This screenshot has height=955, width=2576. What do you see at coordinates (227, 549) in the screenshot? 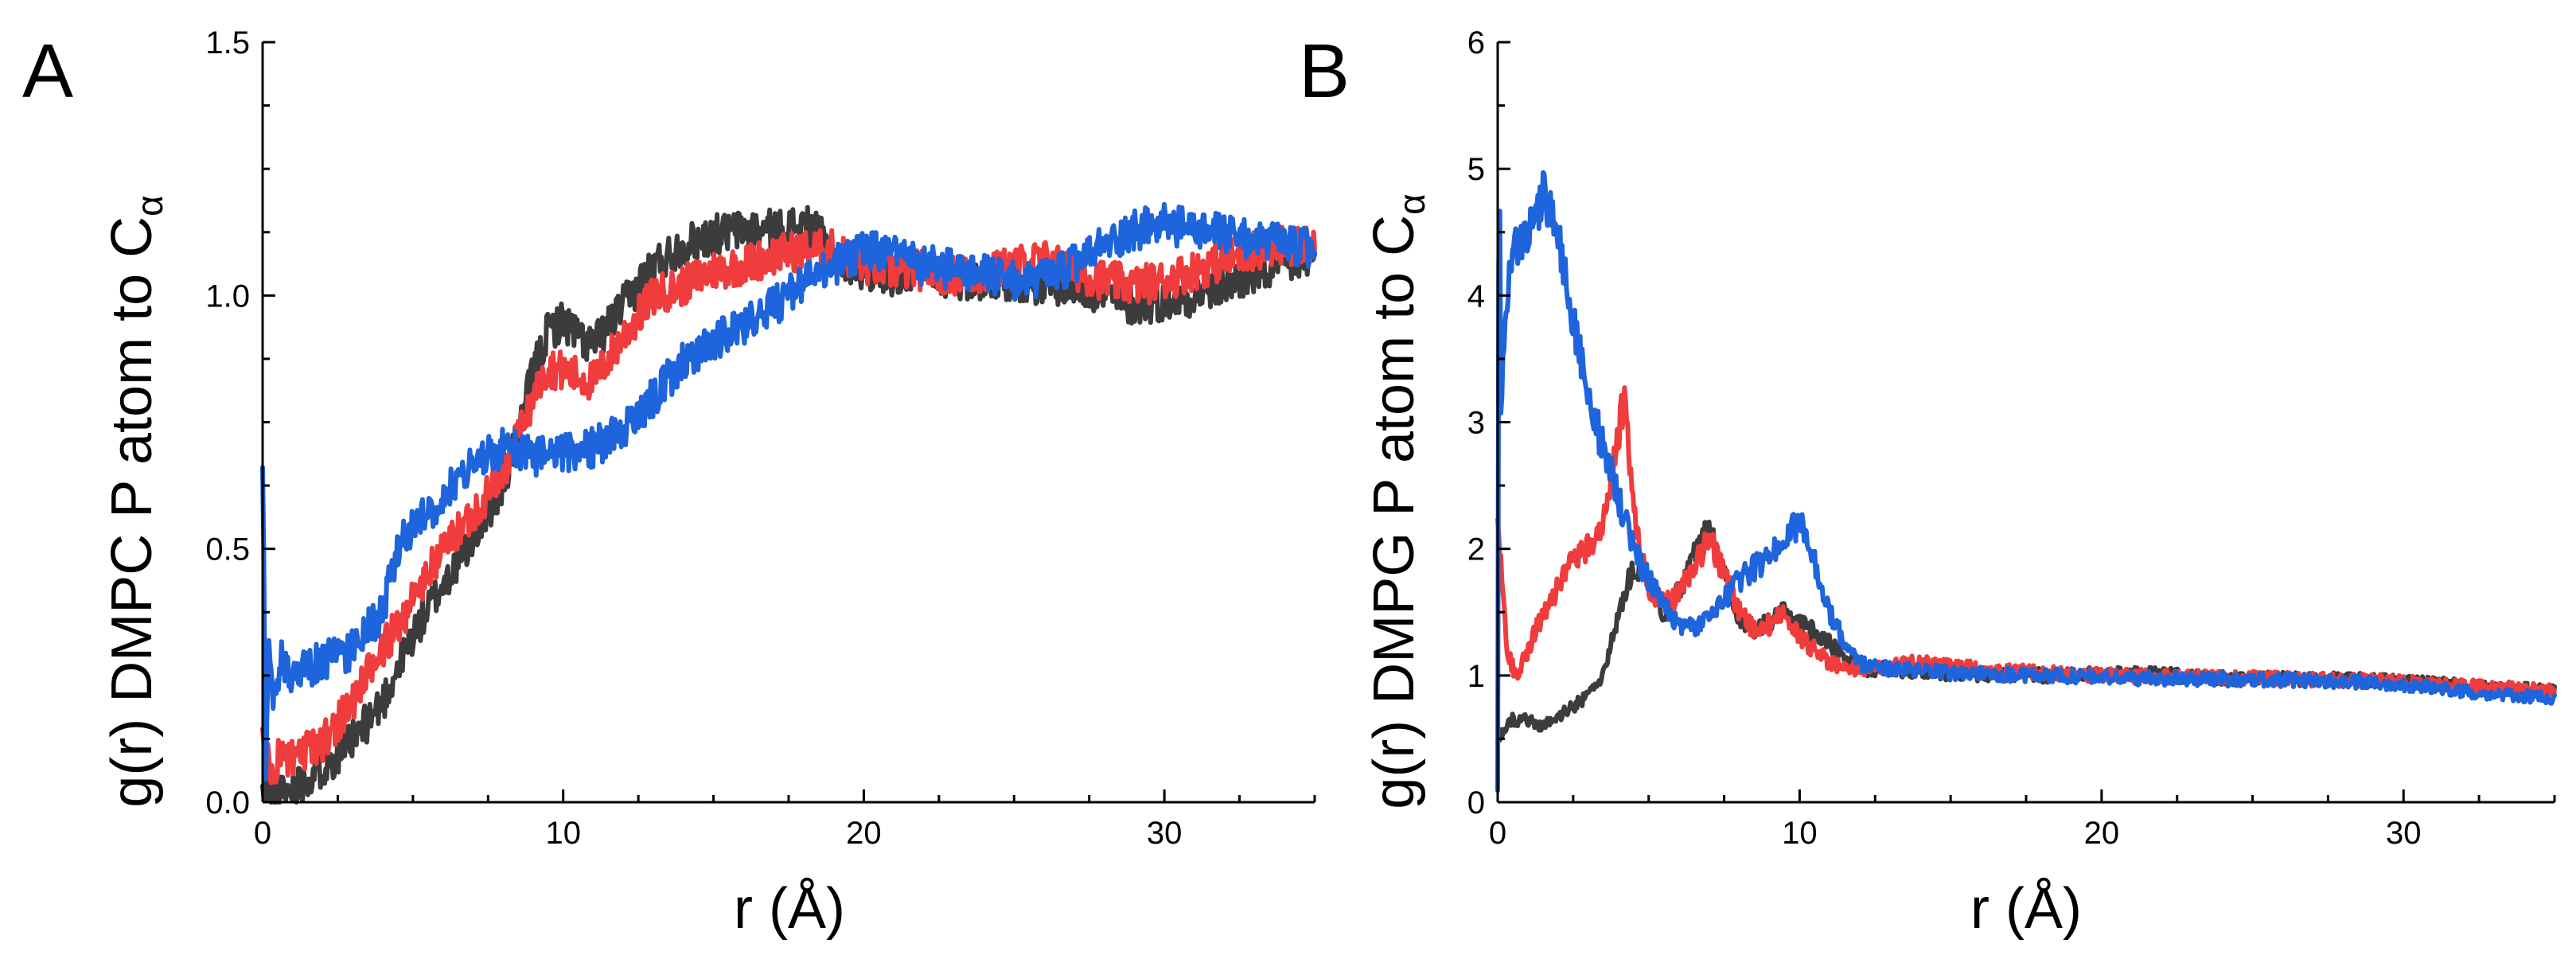
I see `panel-a-y-tick-label: 0.5` at bounding box center [227, 549].